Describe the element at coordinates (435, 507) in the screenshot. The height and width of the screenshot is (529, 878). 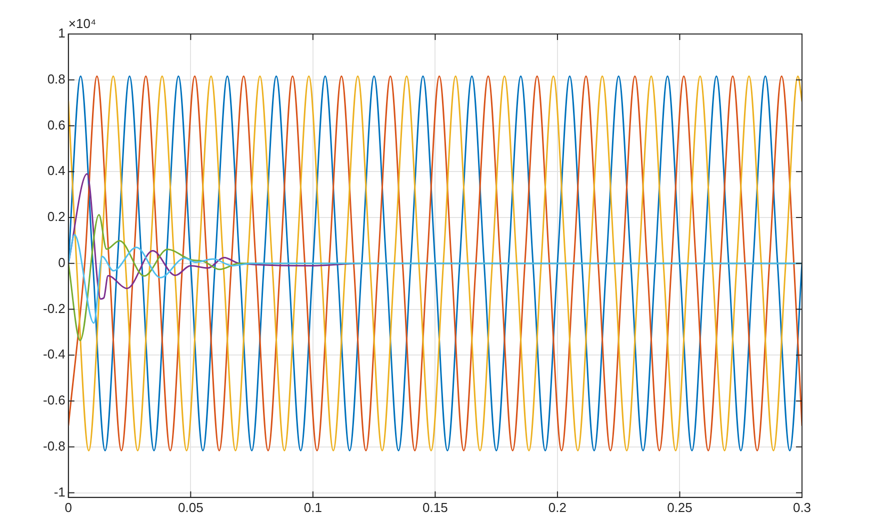
I see `x-tick-label: 0.15` at that location.